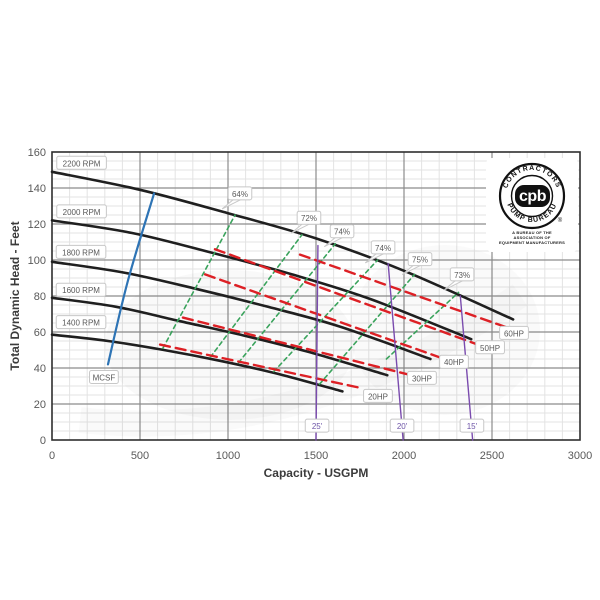  I want to click on logo-center-plate, so click(532, 196).